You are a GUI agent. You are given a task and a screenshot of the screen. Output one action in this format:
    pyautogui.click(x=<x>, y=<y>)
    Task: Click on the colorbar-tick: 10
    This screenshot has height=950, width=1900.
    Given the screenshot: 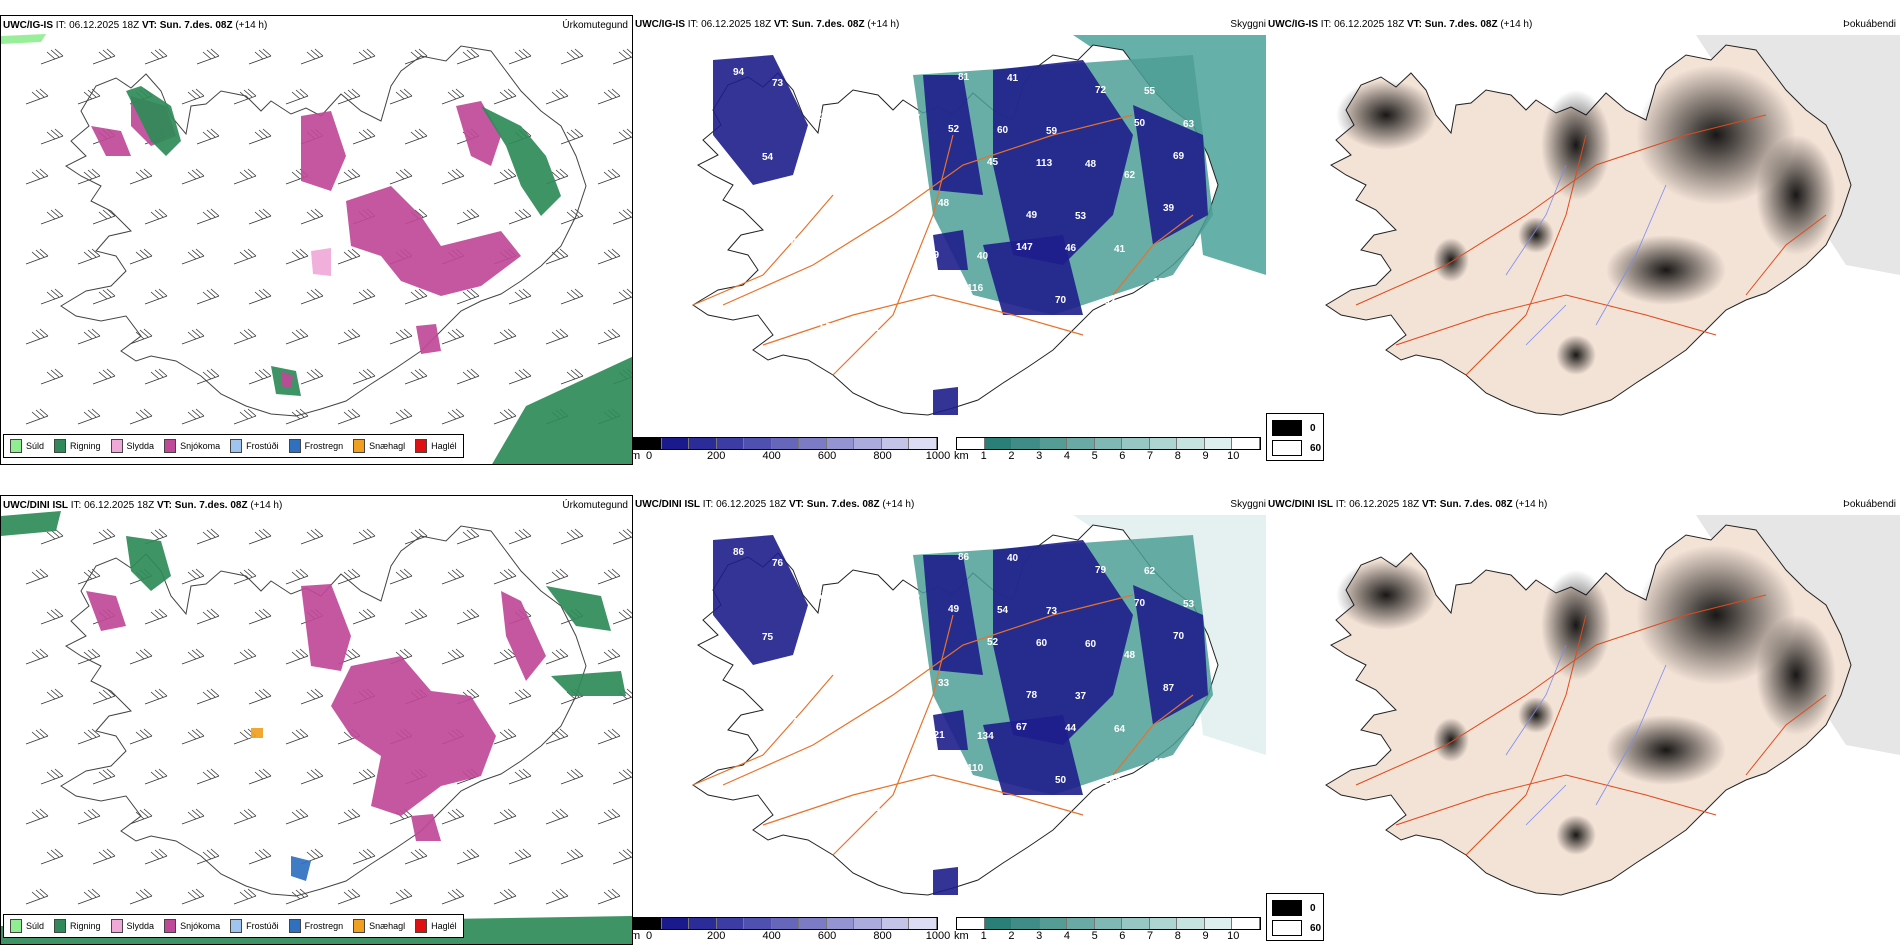 What is the action you would take?
    pyautogui.click(x=1233, y=936)
    